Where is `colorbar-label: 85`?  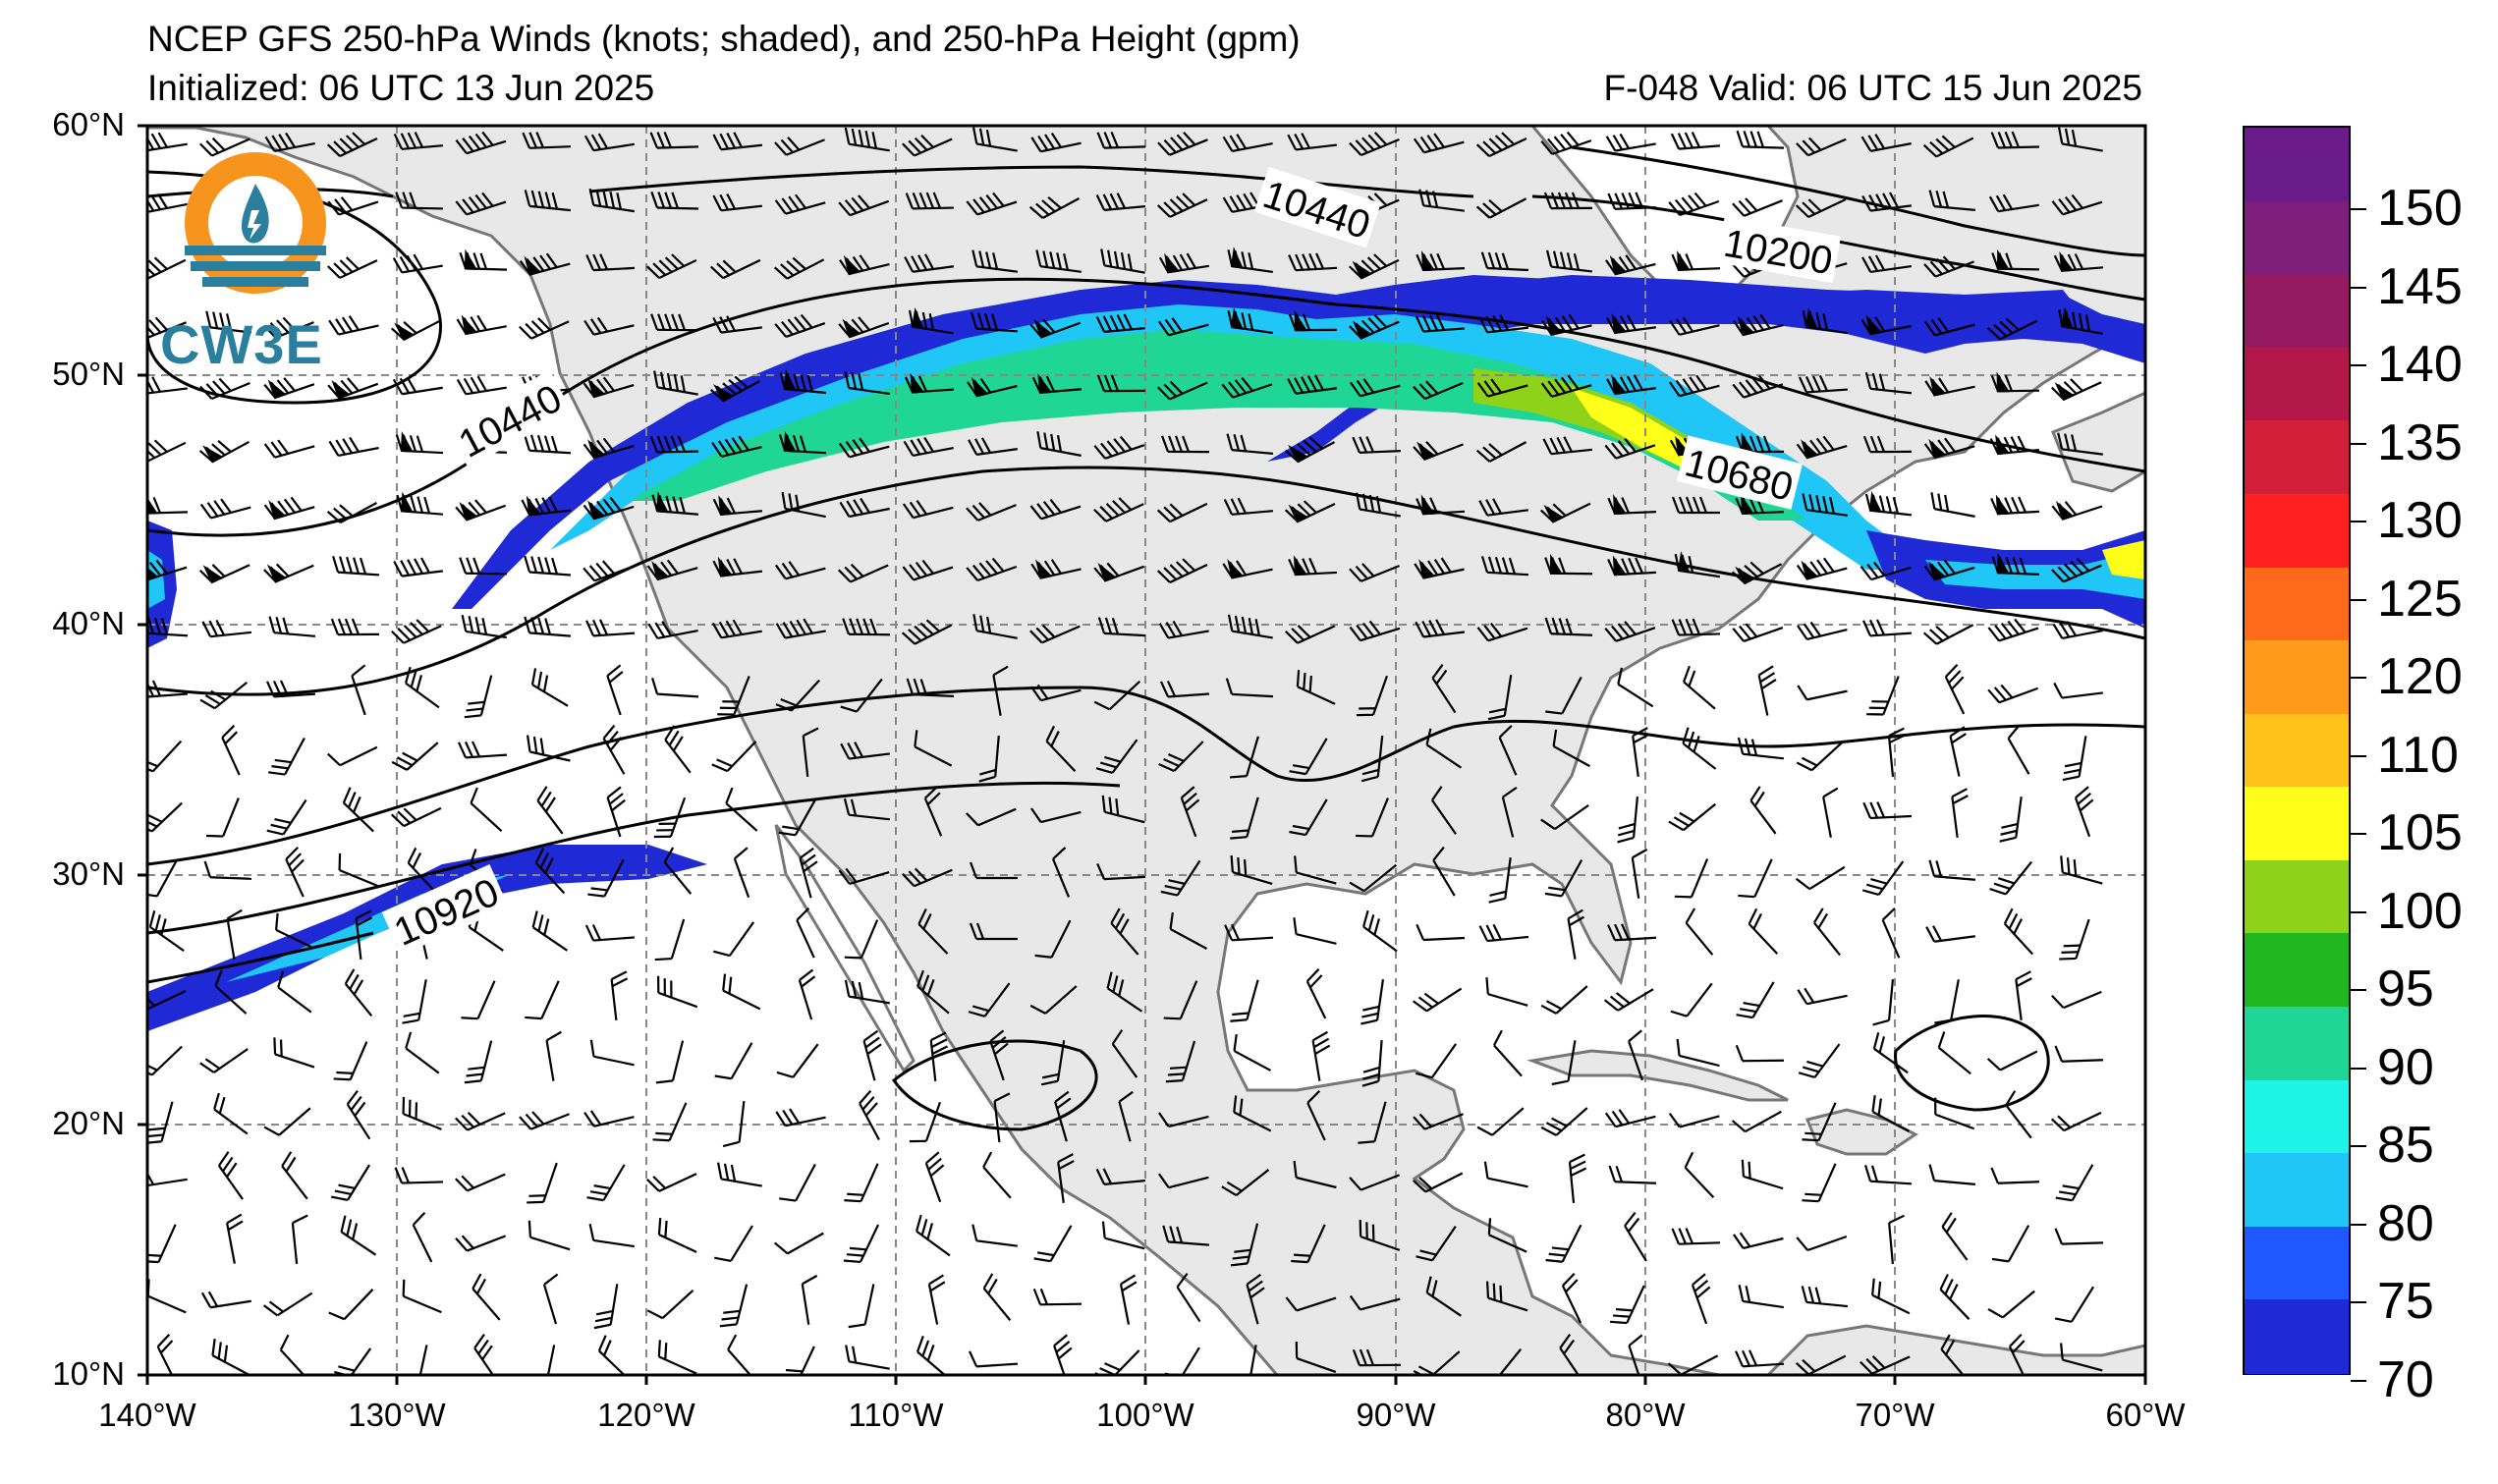
colorbar-label: 85 is located at coordinates (2405, 1145).